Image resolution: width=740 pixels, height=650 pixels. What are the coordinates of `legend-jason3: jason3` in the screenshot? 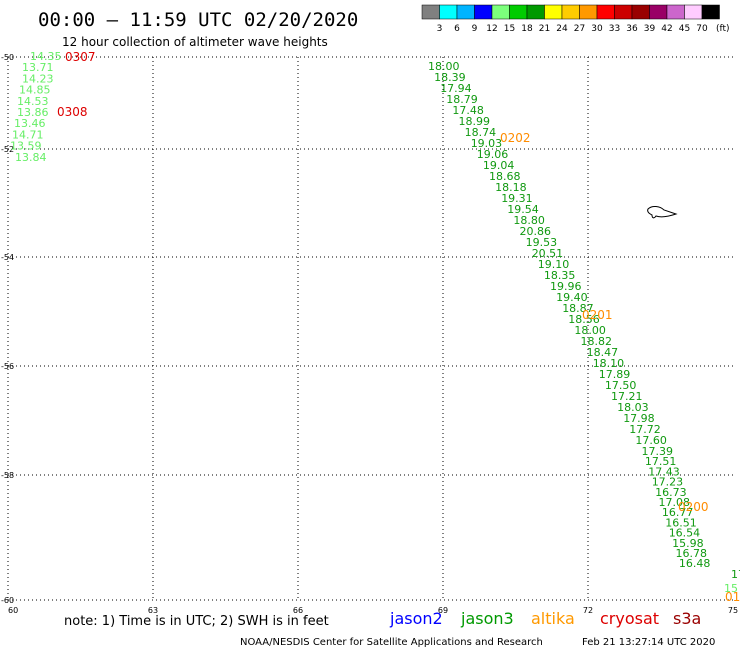 It's located at (487, 618).